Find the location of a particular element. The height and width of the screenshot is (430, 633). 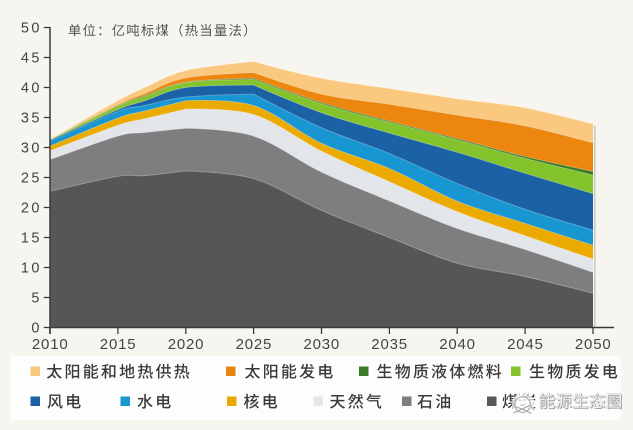

svg-text: 2030 is located at coordinates (322, 344).